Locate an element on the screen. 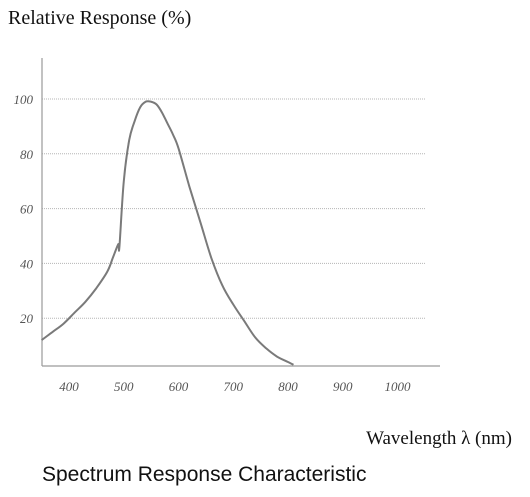  x-axis-title: Wavelength λ (nm) is located at coordinates (439, 438).